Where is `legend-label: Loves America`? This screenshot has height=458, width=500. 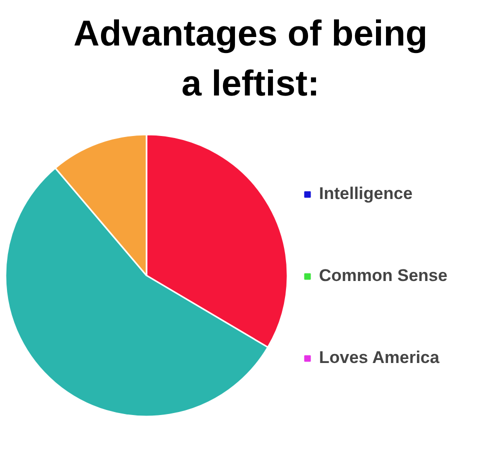 legend-label: Loves America is located at coordinates (379, 358).